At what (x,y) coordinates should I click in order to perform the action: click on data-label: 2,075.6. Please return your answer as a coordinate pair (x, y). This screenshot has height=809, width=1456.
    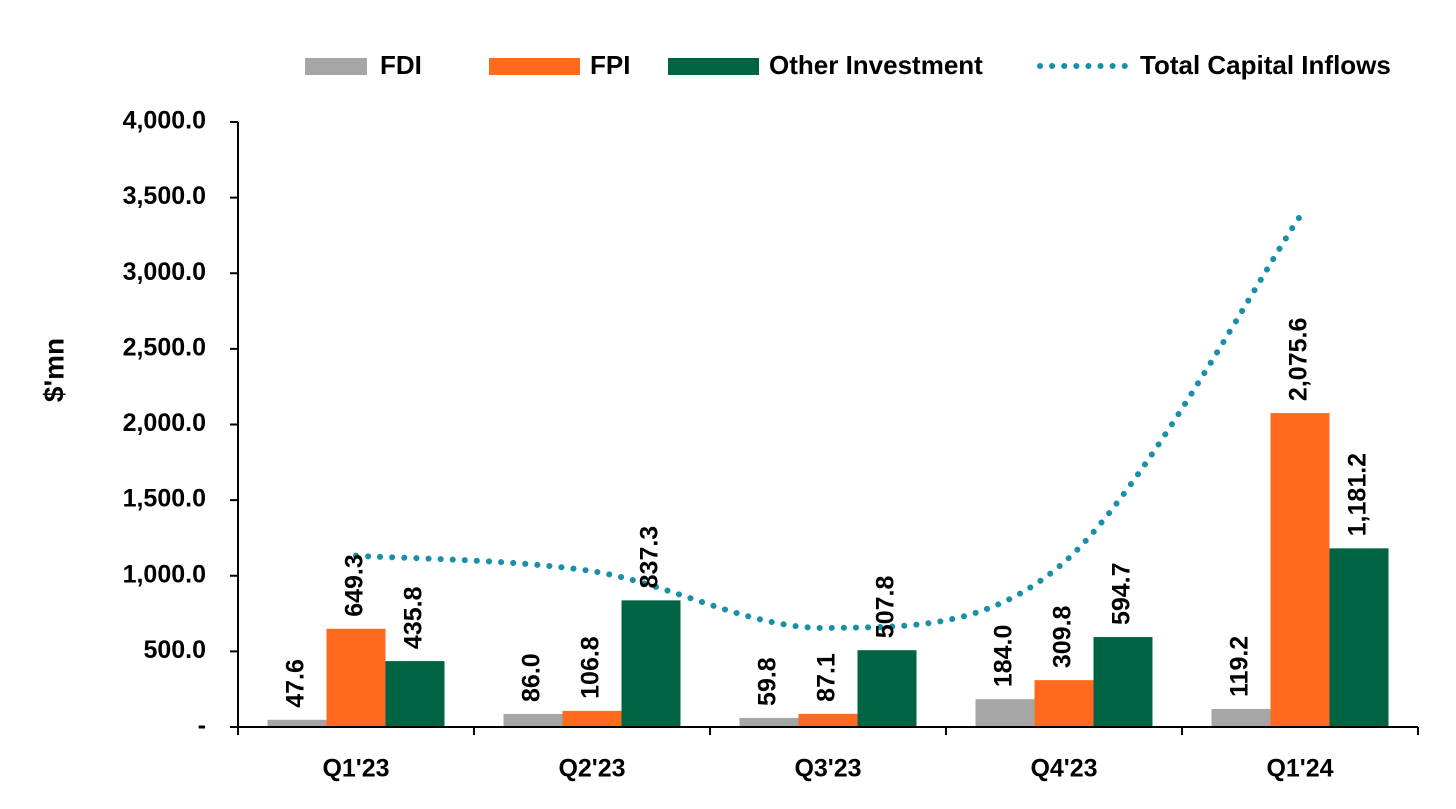
    Looking at the image, I should click on (1299, 359).